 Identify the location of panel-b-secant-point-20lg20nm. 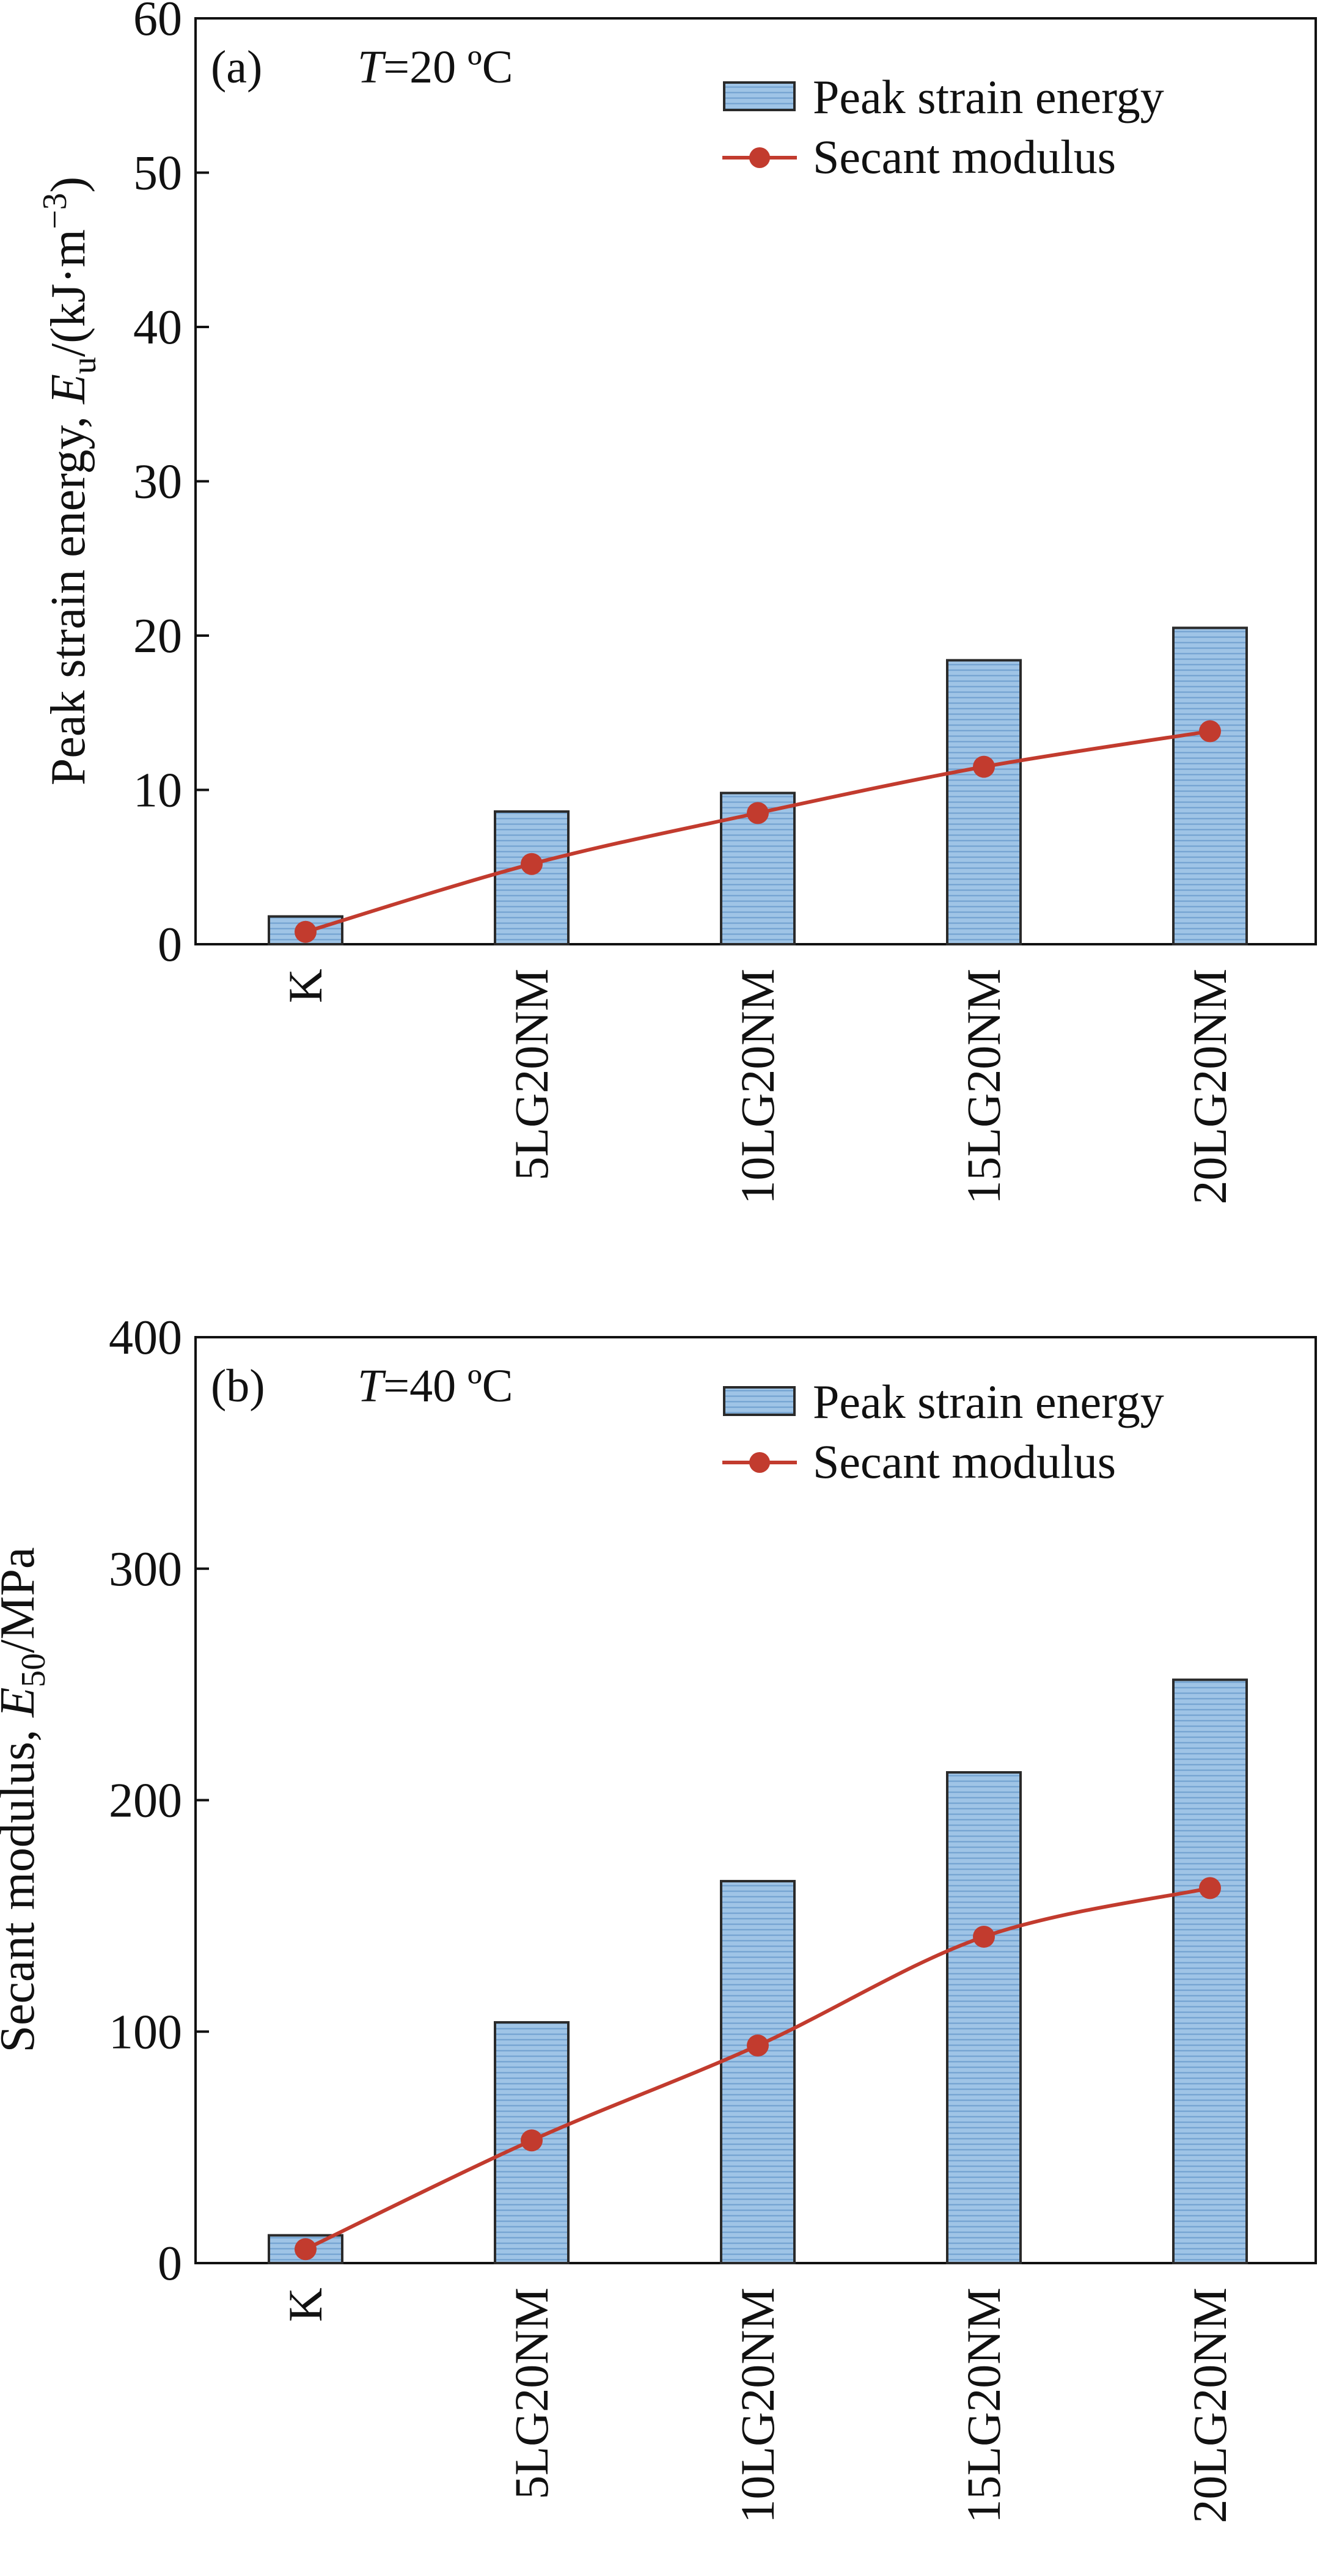
(1210, 1888).